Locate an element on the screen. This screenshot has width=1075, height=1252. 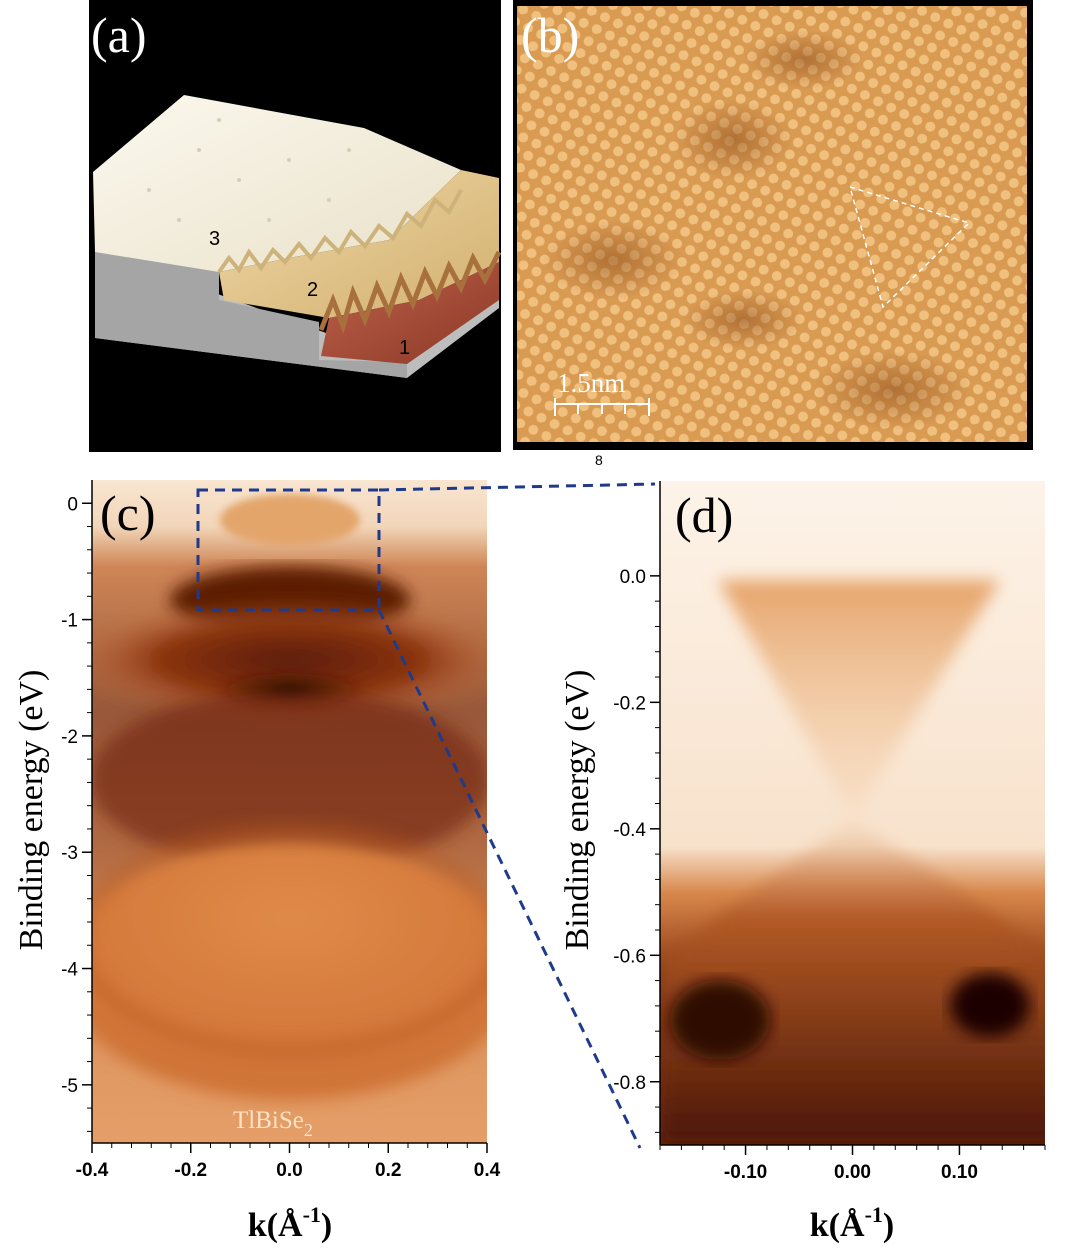
panel-c-xtick-label: -0.2 is located at coordinates (190, 1170).